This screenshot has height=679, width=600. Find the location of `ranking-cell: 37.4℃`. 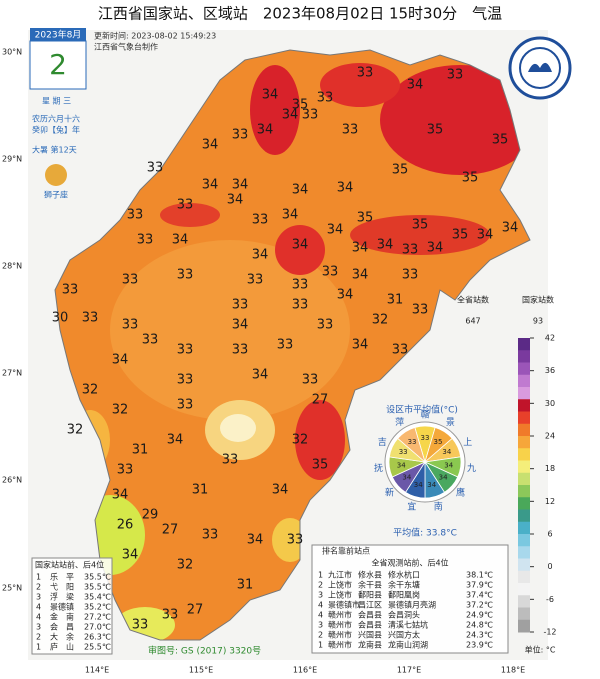

ranking-cell: 37.4℃ is located at coordinates (479, 595).